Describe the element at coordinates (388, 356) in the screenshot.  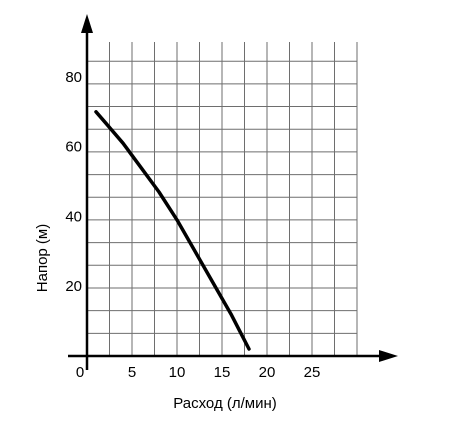
I see `x-axis-arrow` at that location.